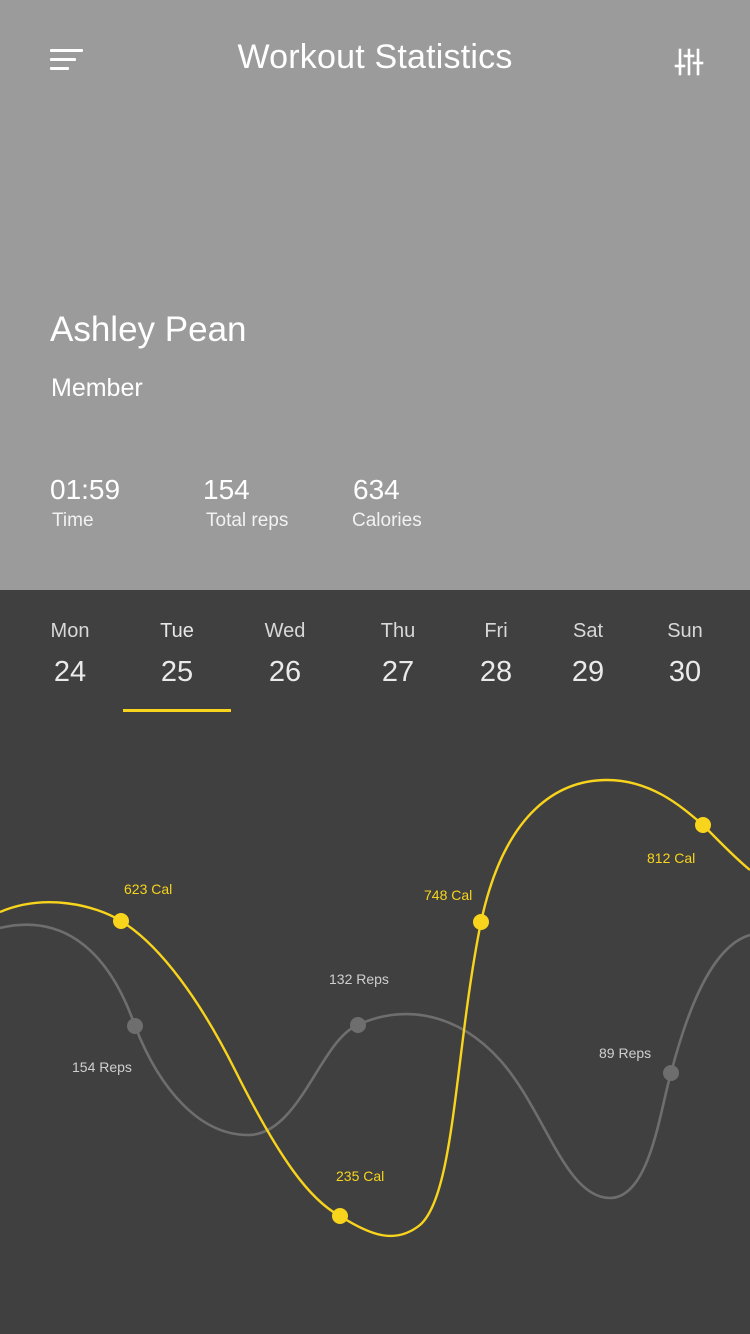 Image resolution: width=750 pixels, height=1334 pixels. I want to click on day-date: 30, so click(685, 672).